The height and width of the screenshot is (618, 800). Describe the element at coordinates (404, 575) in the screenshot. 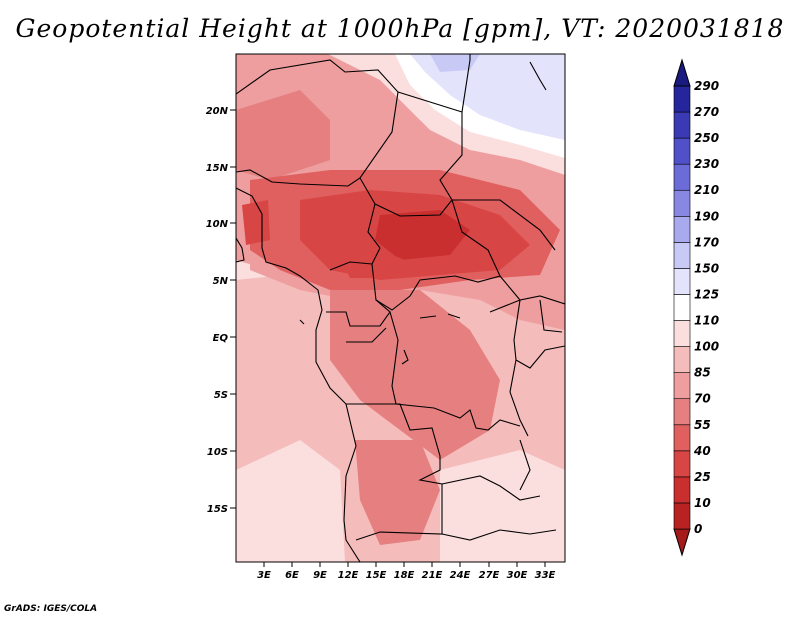

I see `lon-label: 18E` at that location.